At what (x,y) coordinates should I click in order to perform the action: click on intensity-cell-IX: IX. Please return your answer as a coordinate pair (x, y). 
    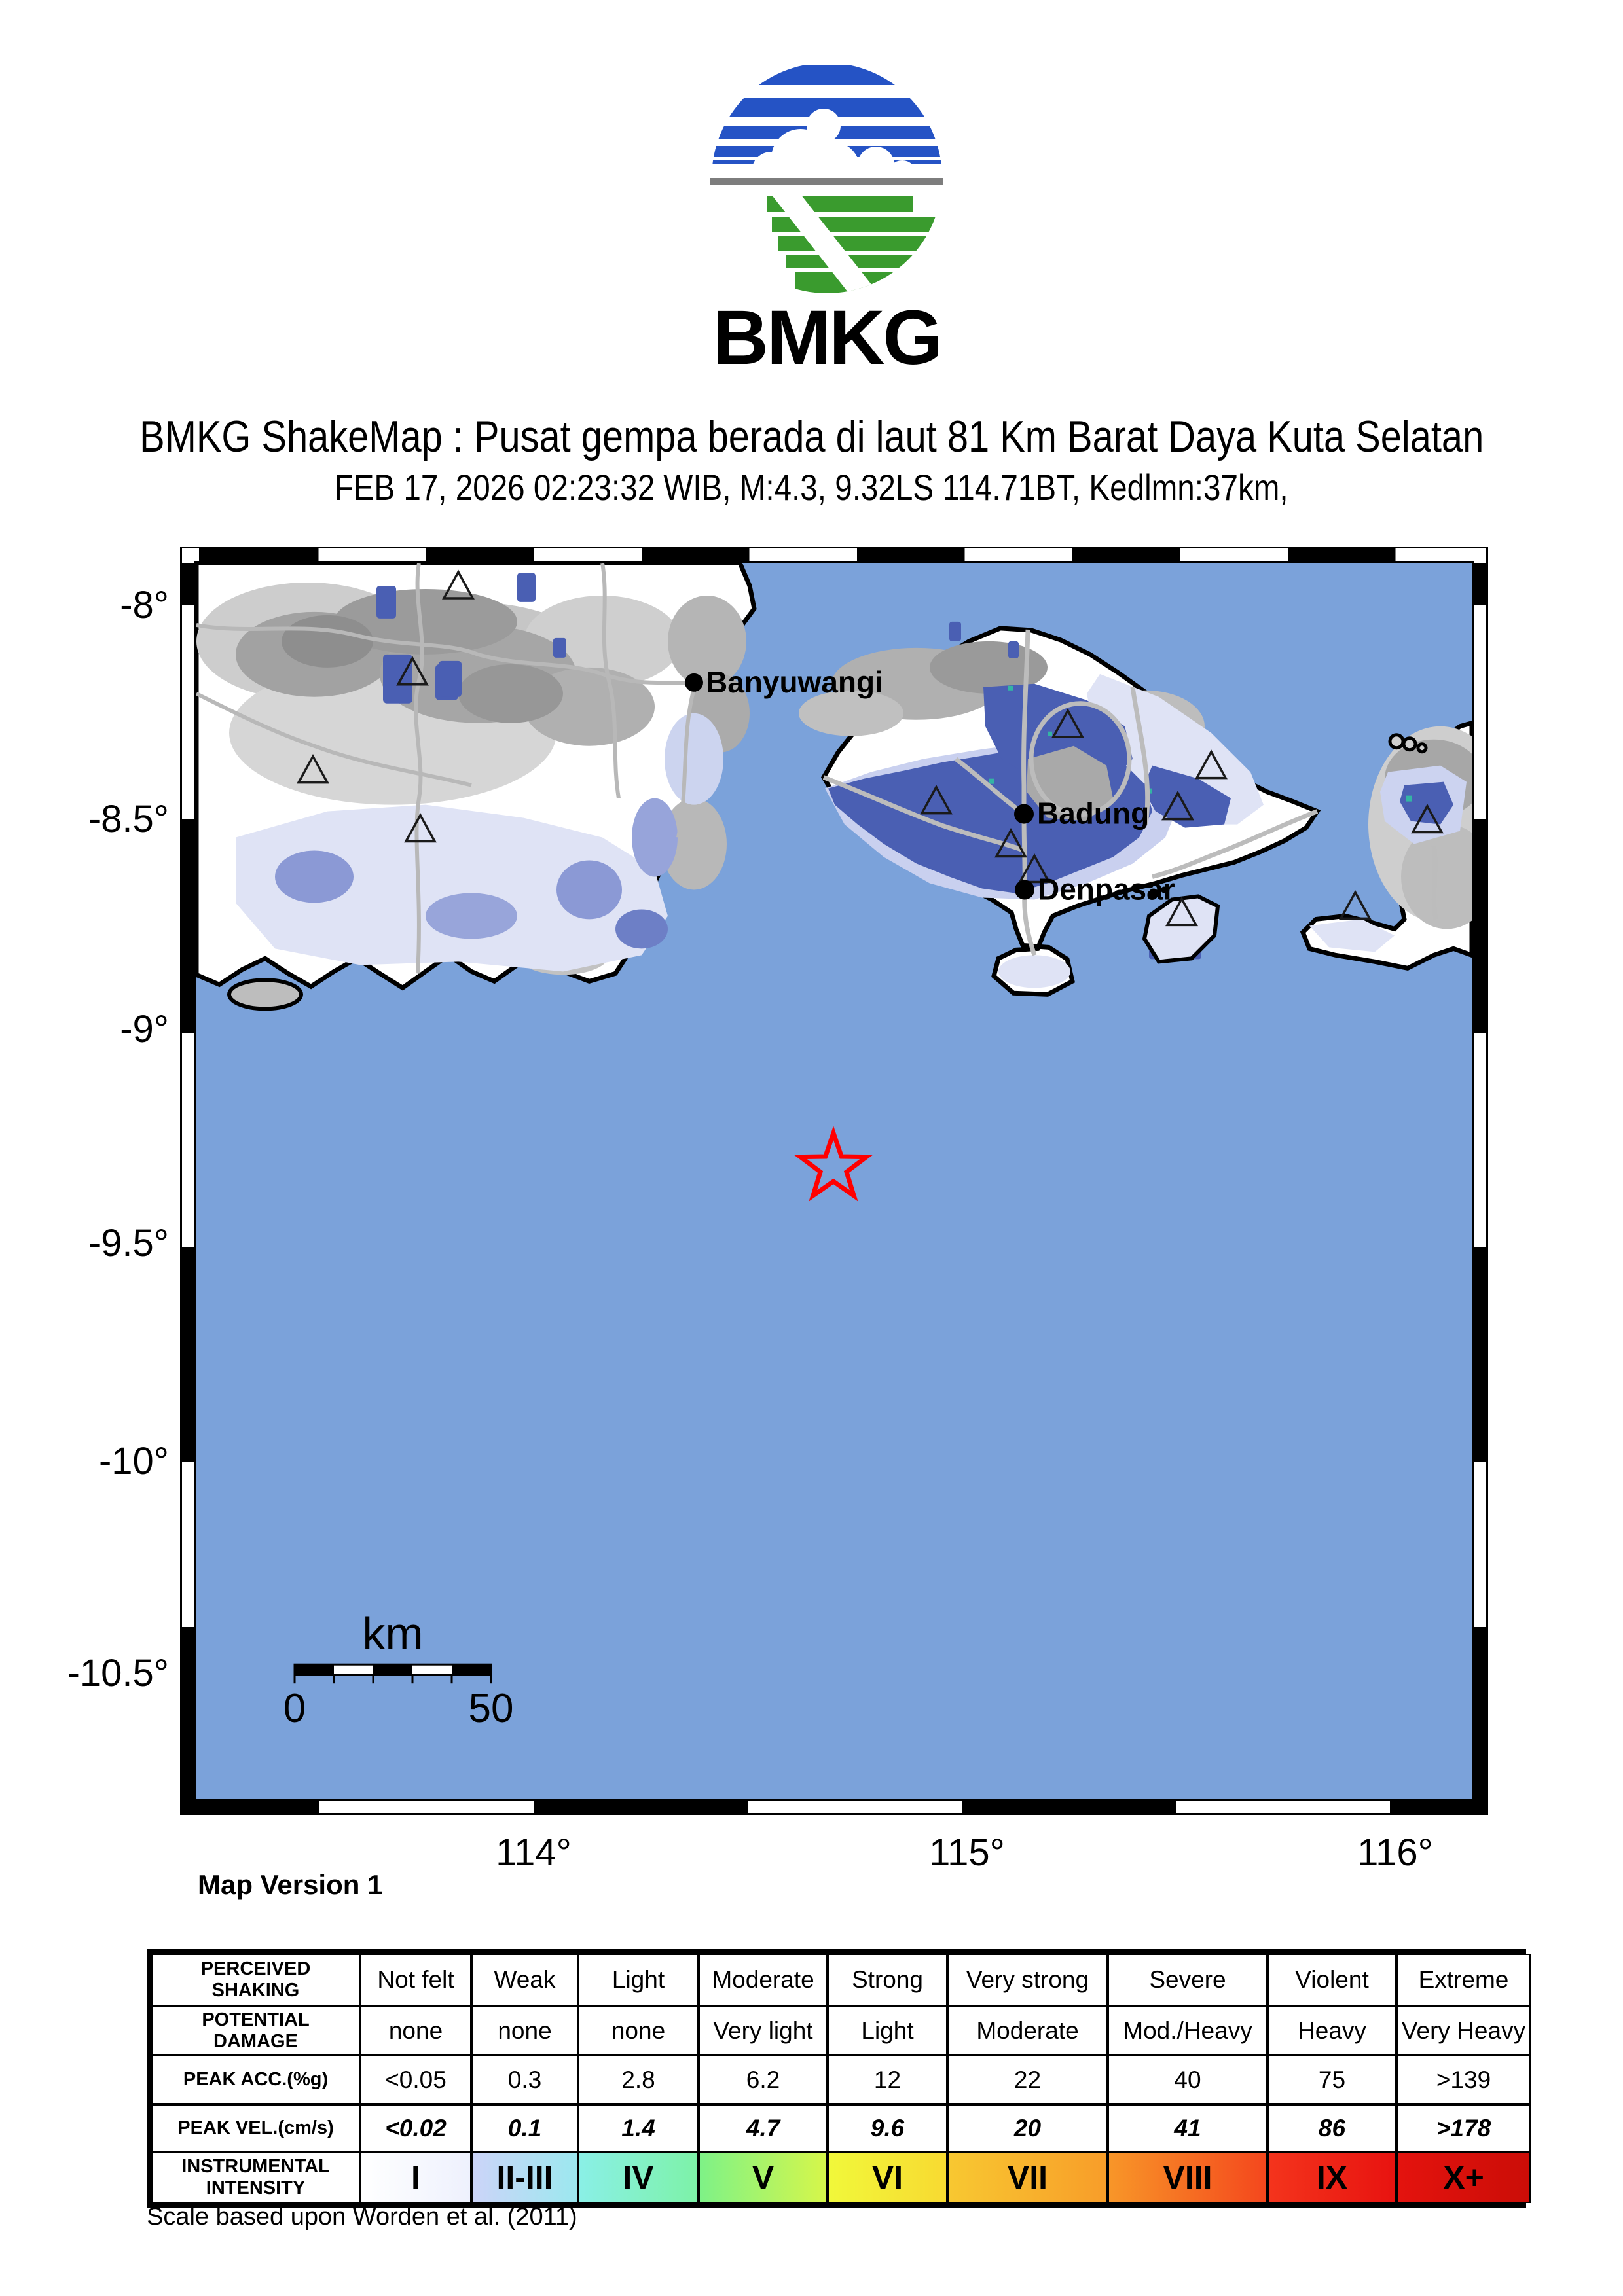
    Looking at the image, I should click on (1331, 2177).